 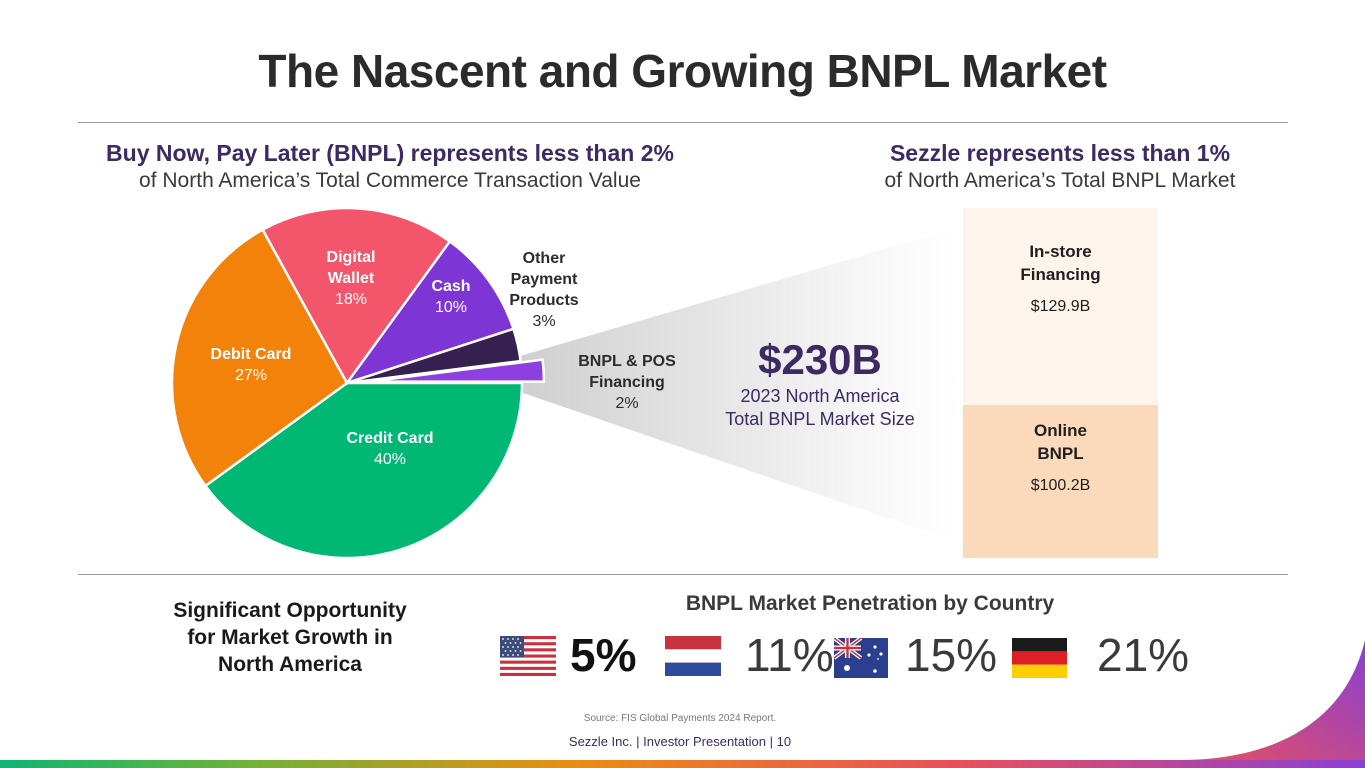 I want to click on penetration-title: BNPL Market Penetration by Country, so click(x=870, y=603).